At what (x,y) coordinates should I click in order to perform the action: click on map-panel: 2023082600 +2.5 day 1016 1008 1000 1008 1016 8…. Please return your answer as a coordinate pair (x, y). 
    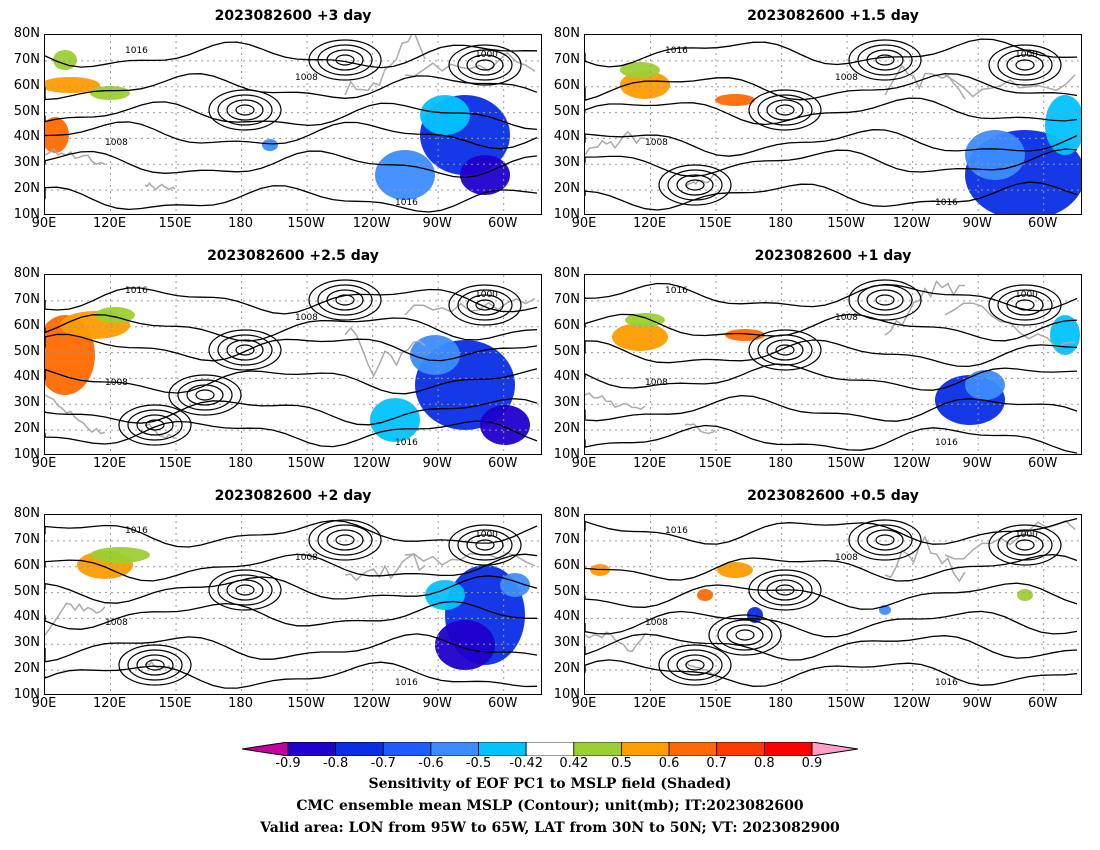
    Looking at the image, I should click on (271, 359).